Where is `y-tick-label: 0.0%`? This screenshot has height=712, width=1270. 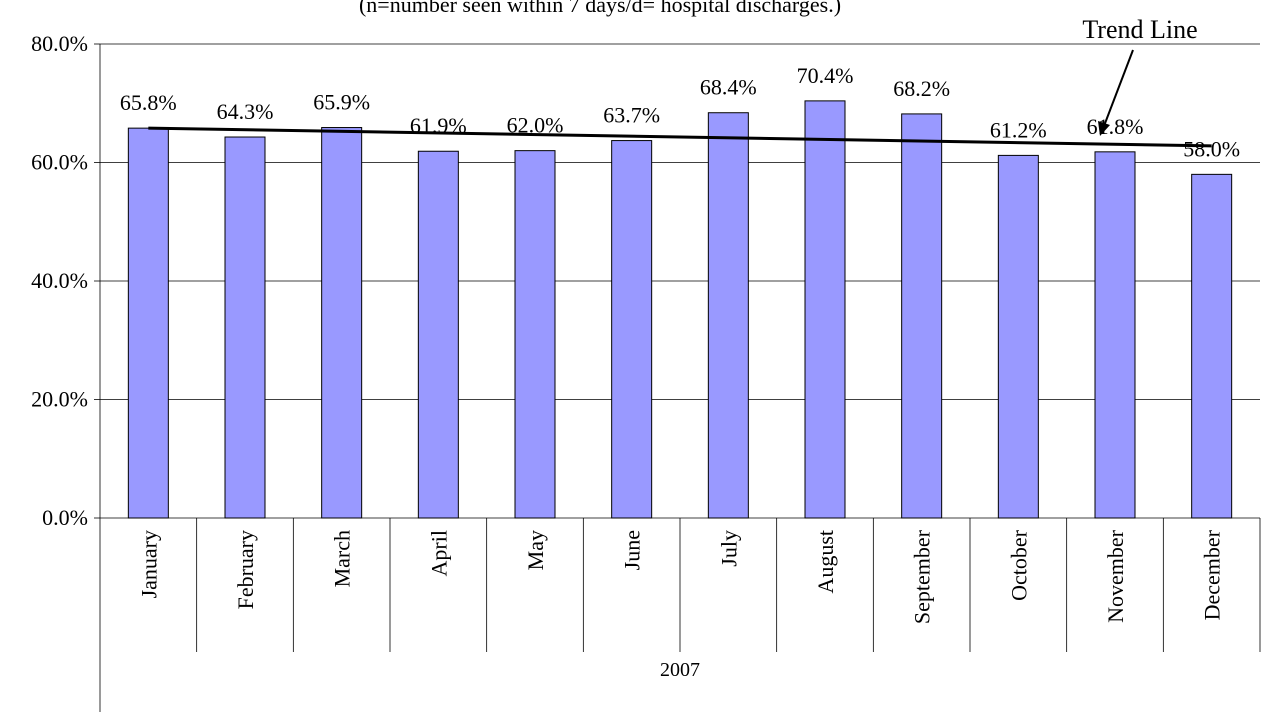 y-tick-label: 0.0% is located at coordinates (65, 517).